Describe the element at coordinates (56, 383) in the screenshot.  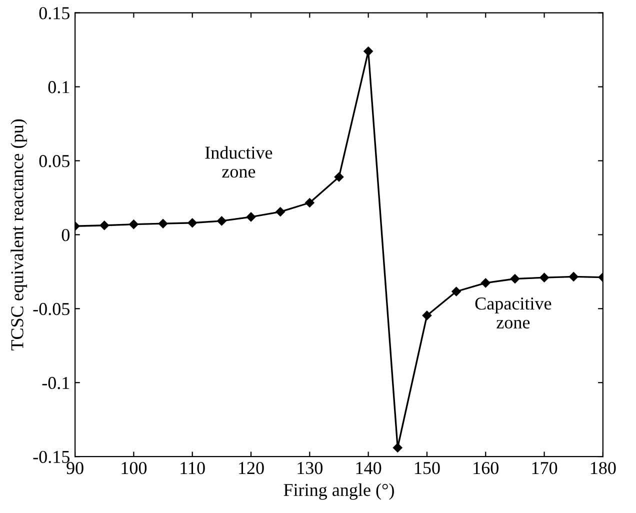
I see `y-tick-label: -0.1` at that location.